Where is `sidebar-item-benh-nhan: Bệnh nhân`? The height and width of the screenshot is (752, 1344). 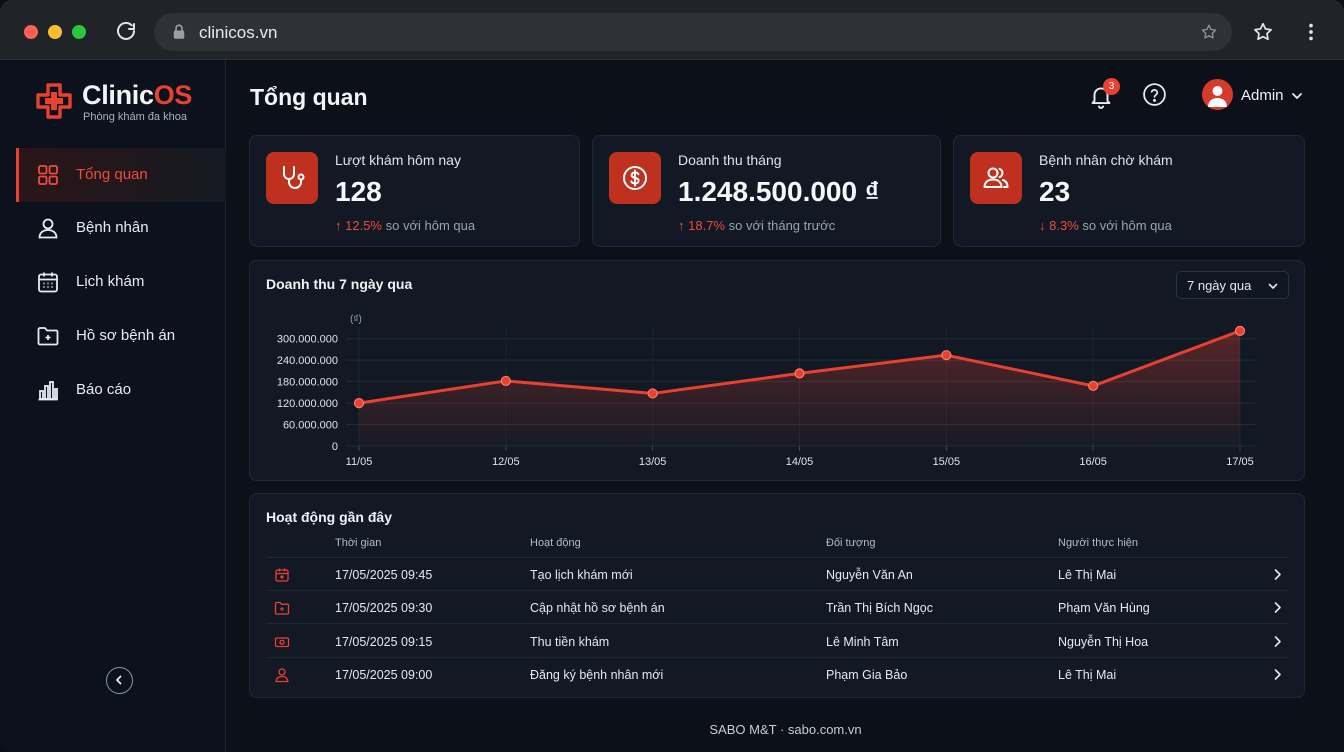 sidebar-item-benh-nhan: Bệnh nhân is located at coordinates (121, 228).